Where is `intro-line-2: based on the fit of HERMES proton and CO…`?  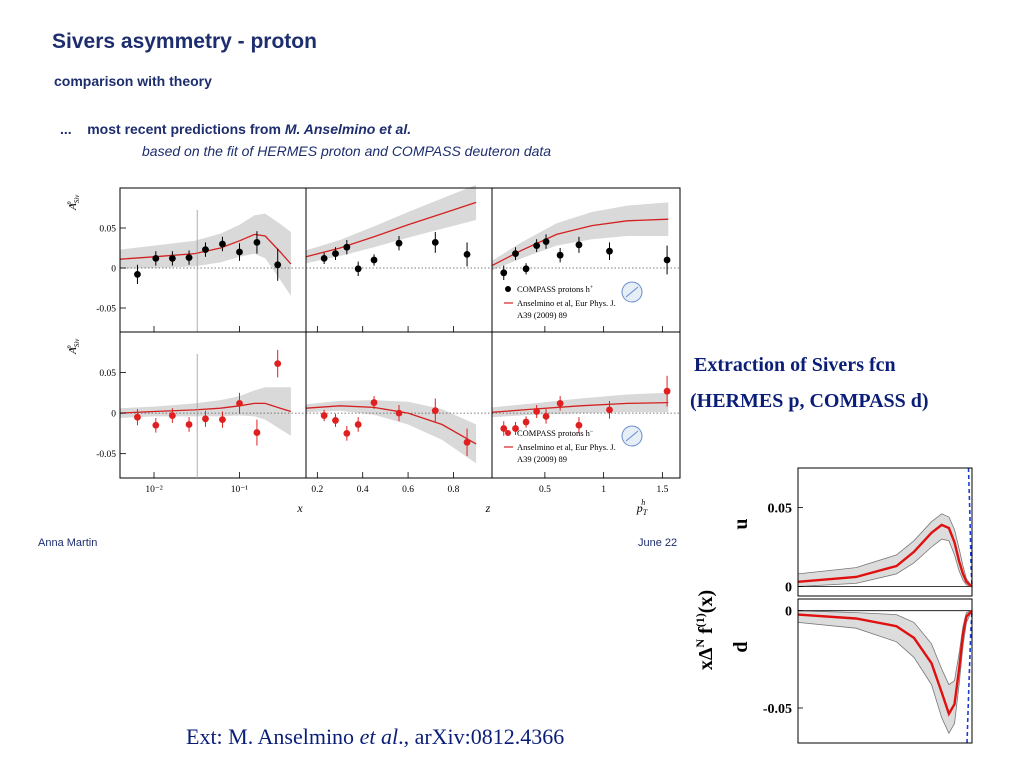
intro-line-2: based on the fit of HERMES proton and CO… is located at coordinates (347, 151).